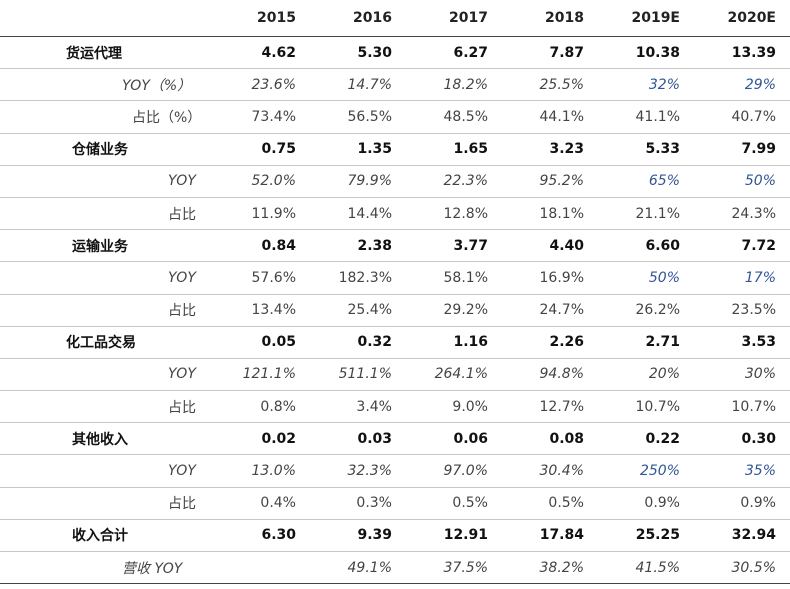 This screenshot has width=790, height=589. Describe the element at coordinates (262, 375) in the screenshot. I see `cell-value: 121.1%` at that location.